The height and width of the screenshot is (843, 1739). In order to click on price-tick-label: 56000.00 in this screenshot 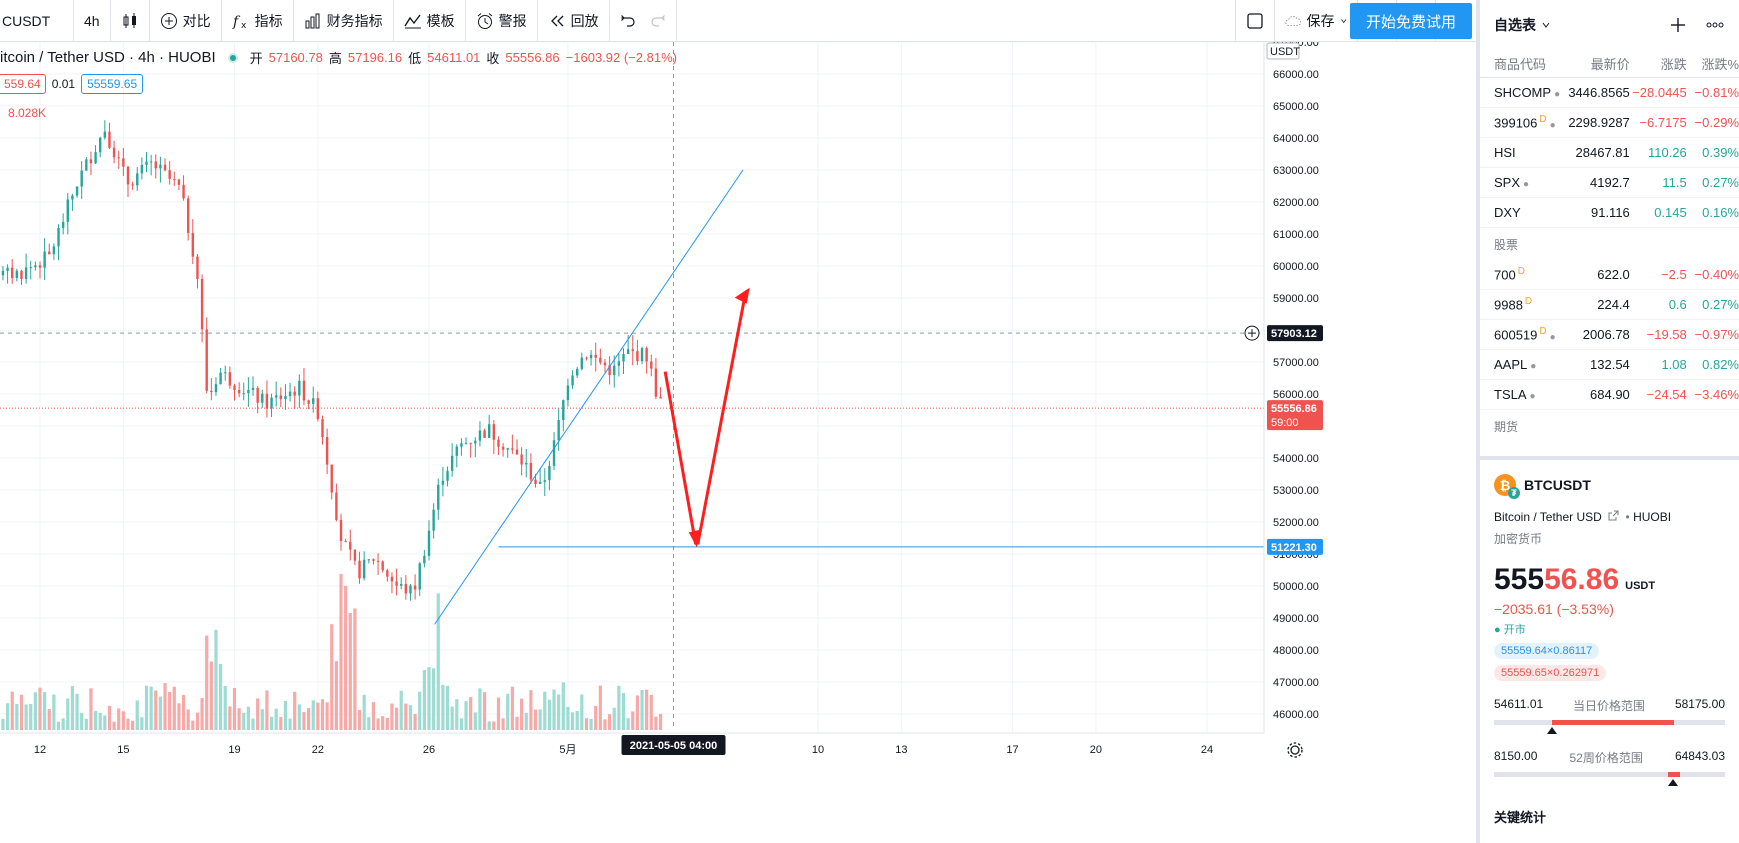, I will do `click(1296, 395)`.